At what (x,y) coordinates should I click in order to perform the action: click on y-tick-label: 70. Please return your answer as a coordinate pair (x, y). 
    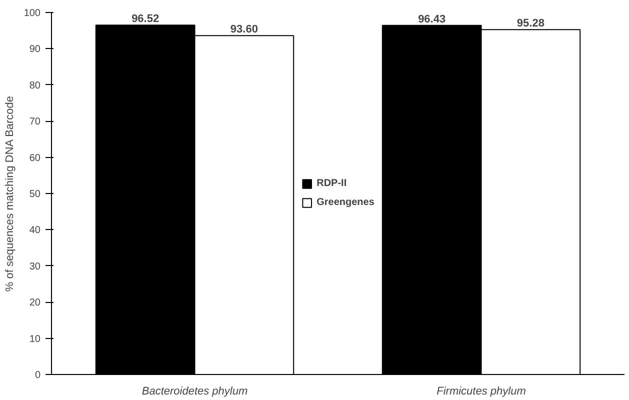
    Looking at the image, I should click on (35, 122).